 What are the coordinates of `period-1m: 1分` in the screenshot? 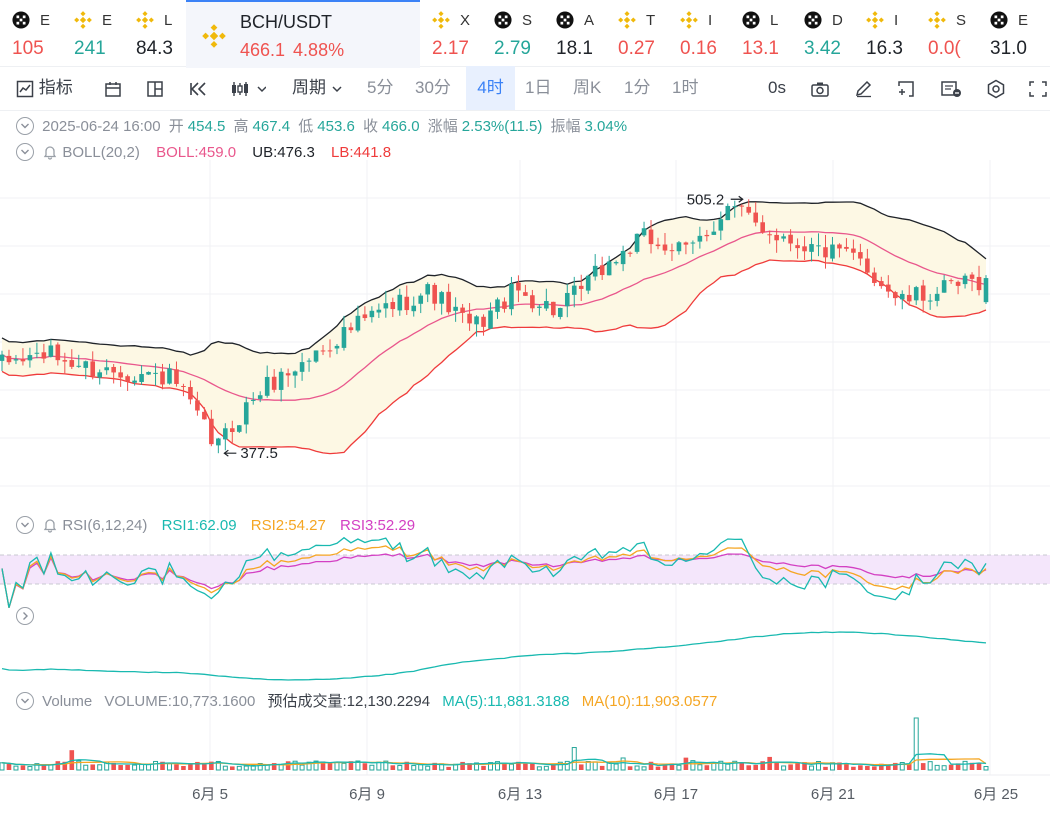 It's located at (637, 87).